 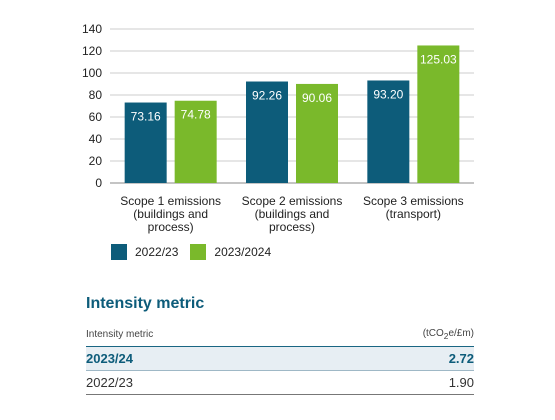 I want to click on bar-value-label: 73.16, so click(x=146, y=117).